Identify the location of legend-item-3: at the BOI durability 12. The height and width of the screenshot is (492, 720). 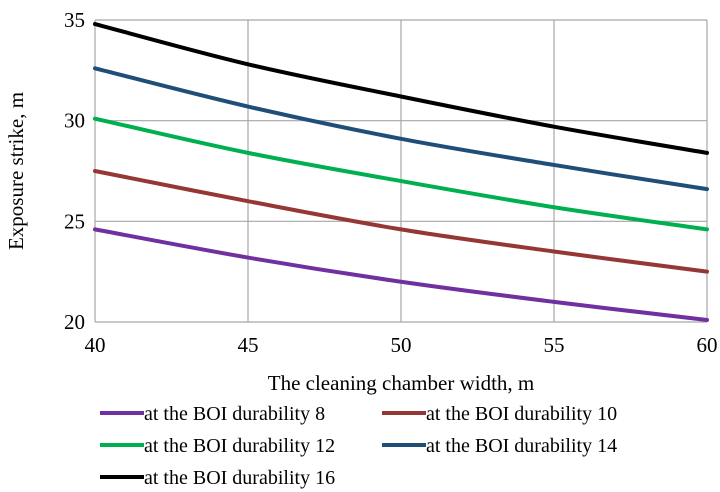
(217, 446).